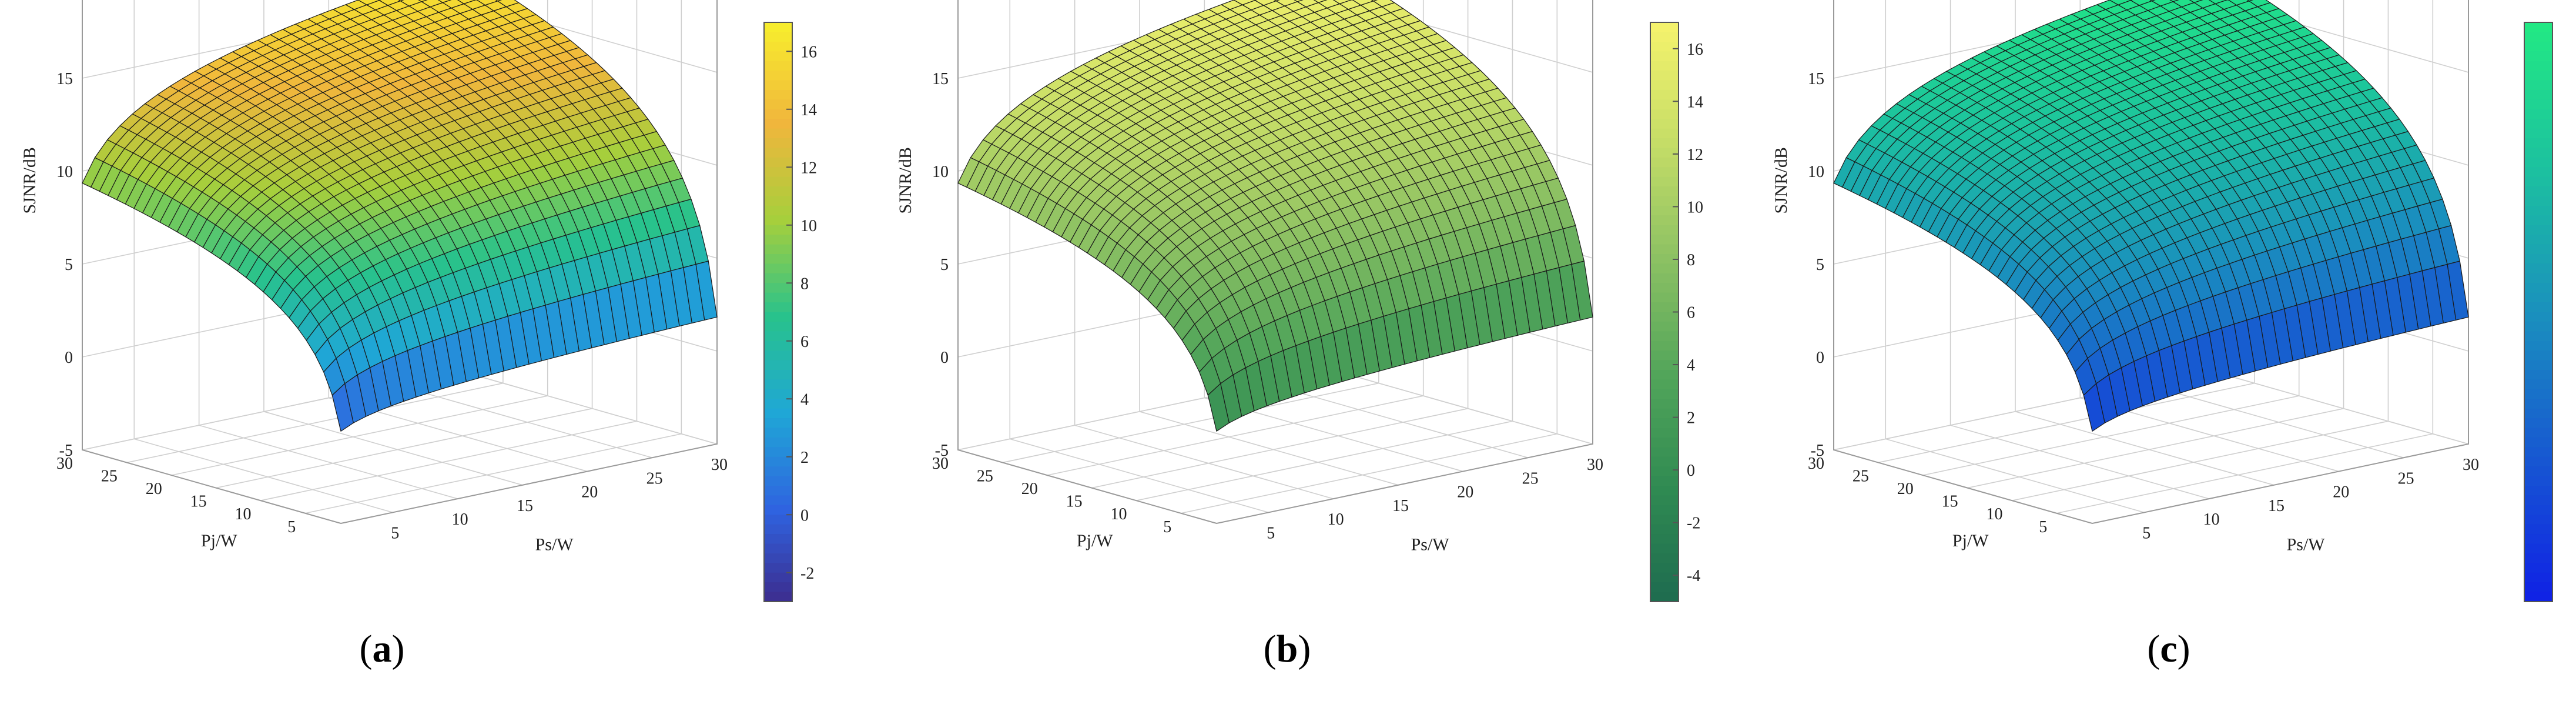  I want to click on z-axis-label: SJNR/dB, so click(1781, 180).